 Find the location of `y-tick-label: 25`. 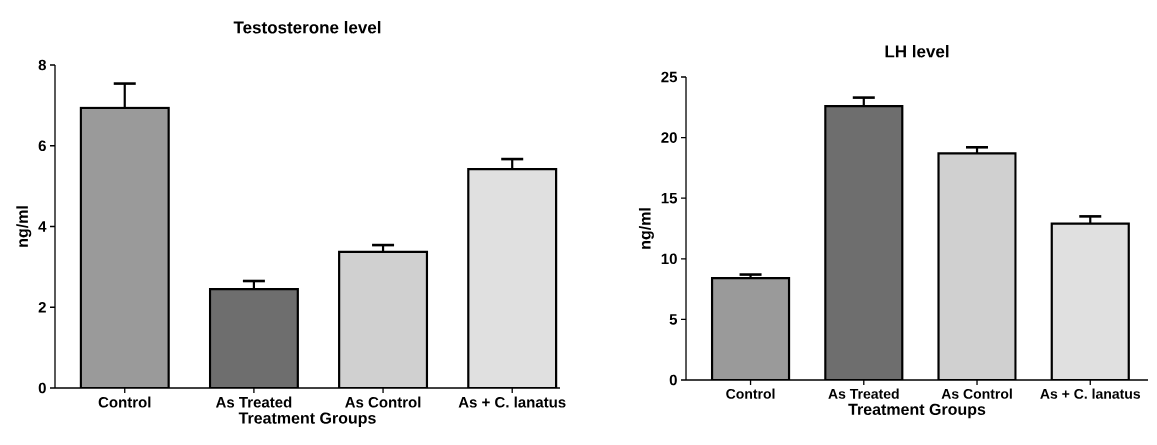

y-tick-label: 25 is located at coordinates (669, 77).